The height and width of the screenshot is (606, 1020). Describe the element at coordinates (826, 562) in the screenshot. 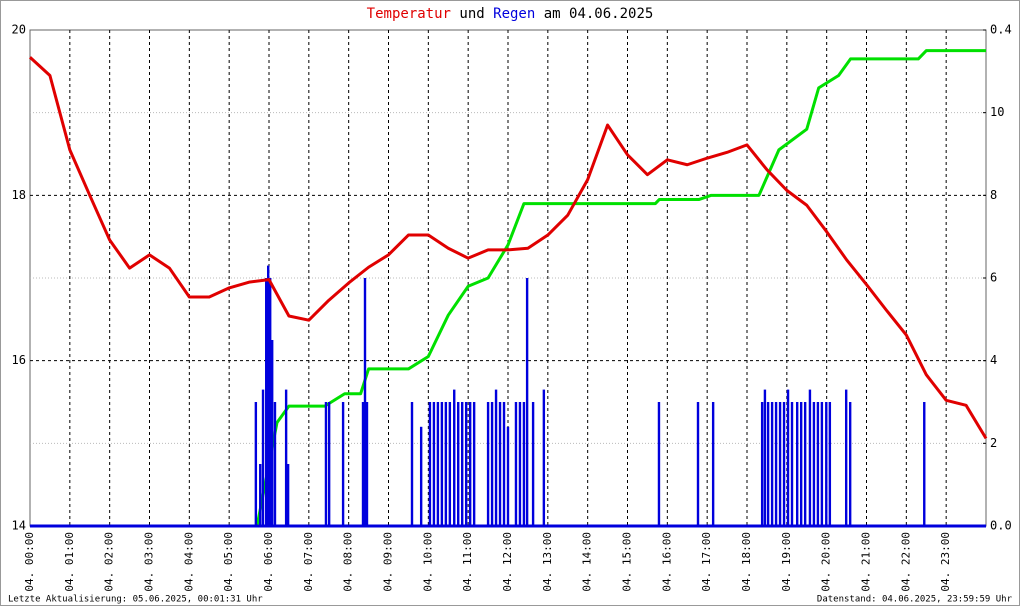

I see `x-tick-label: 04. 20:00` at that location.